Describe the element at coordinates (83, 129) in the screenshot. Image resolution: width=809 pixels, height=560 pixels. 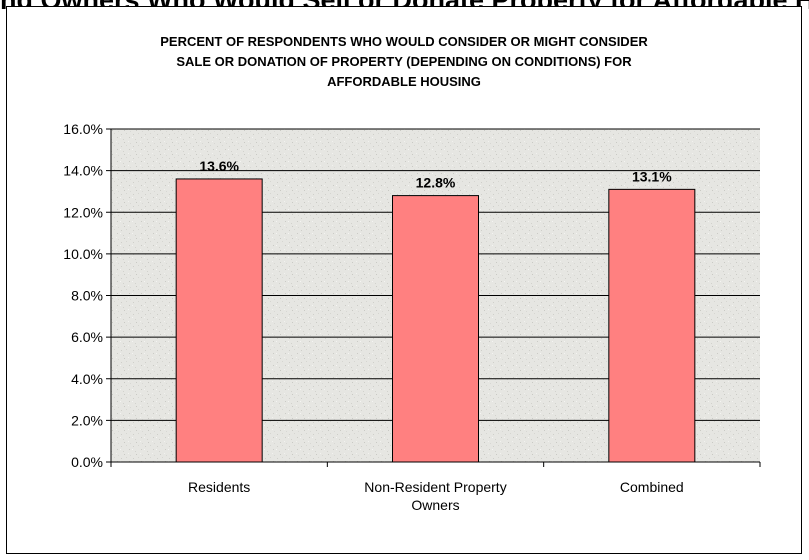
I see `y-tick-label: 16.0%` at that location.